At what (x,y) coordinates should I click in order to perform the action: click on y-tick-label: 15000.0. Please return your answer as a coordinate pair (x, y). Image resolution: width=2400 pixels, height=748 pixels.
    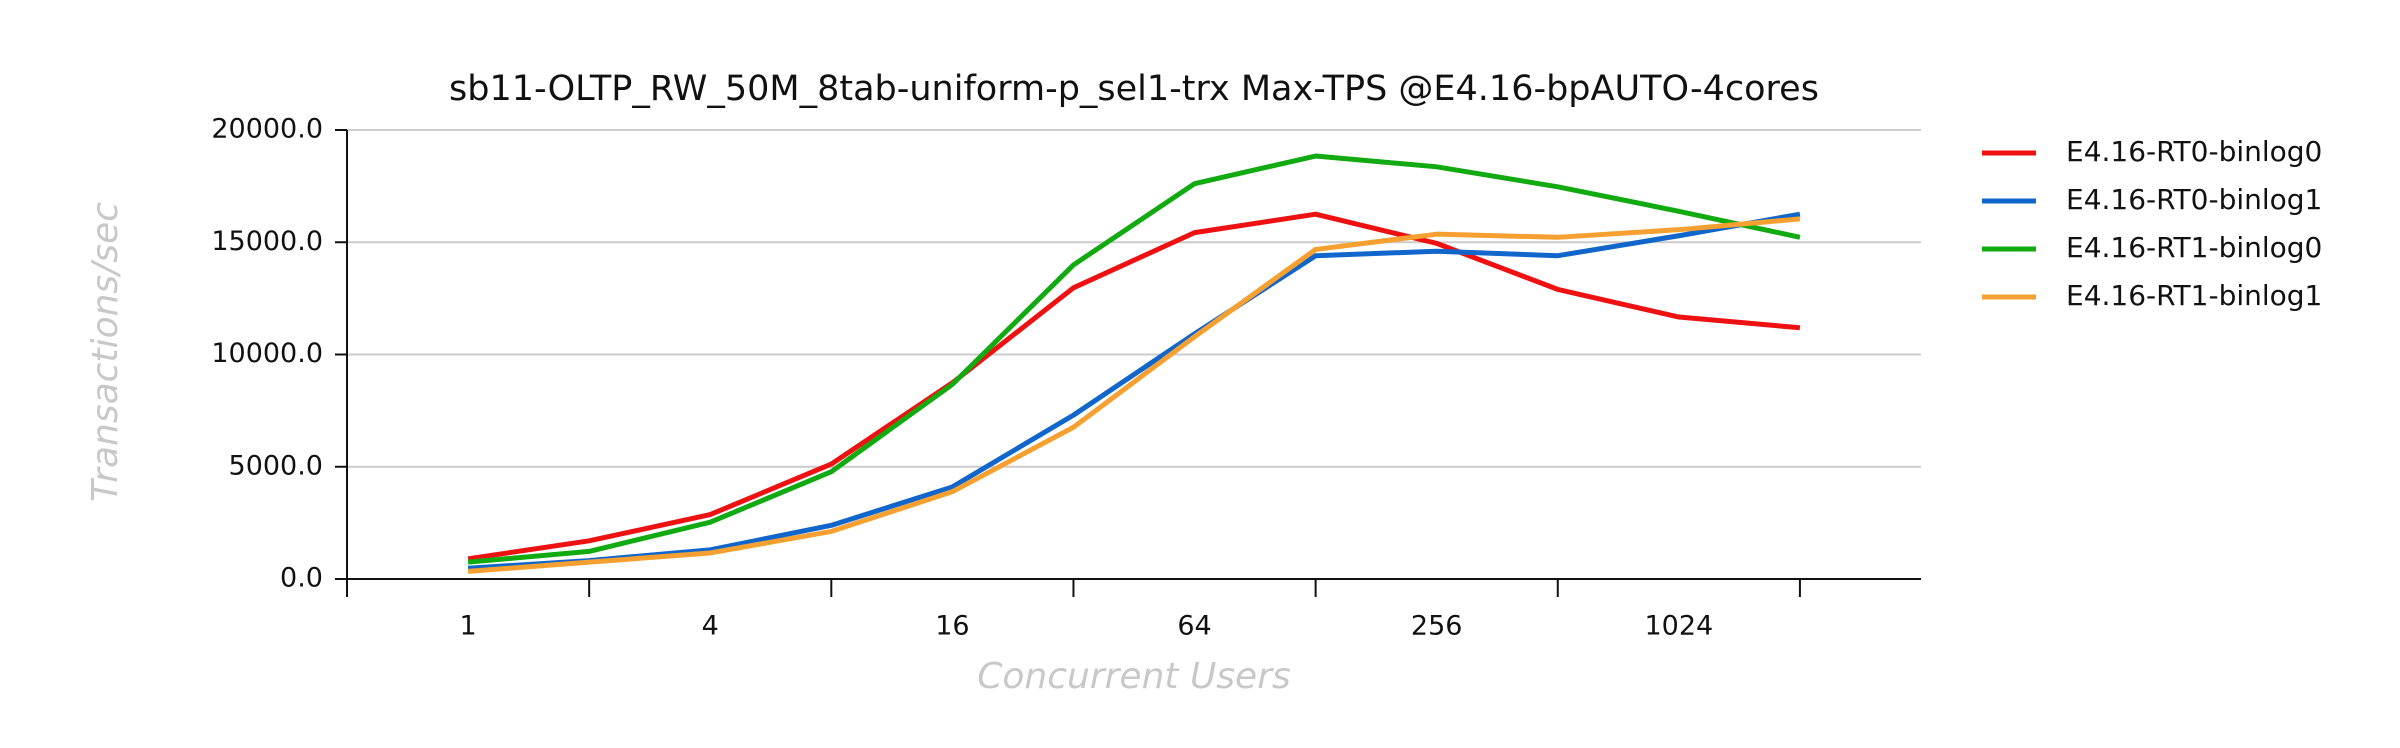
    Looking at the image, I should click on (267, 241).